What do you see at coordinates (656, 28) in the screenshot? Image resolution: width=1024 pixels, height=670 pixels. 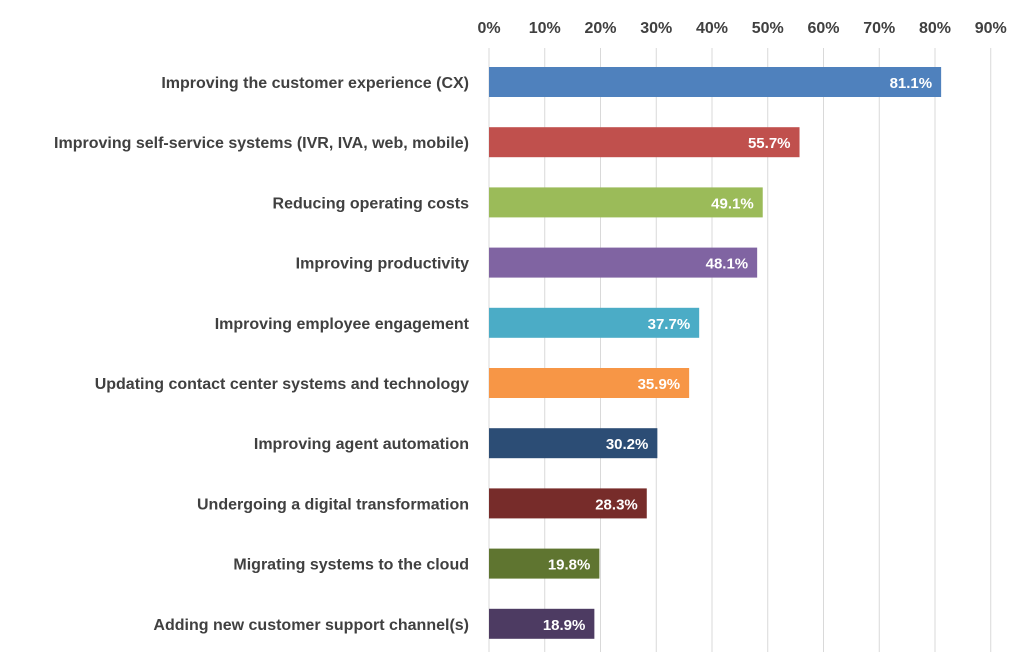 I see `x-tick-label: 30%` at bounding box center [656, 28].